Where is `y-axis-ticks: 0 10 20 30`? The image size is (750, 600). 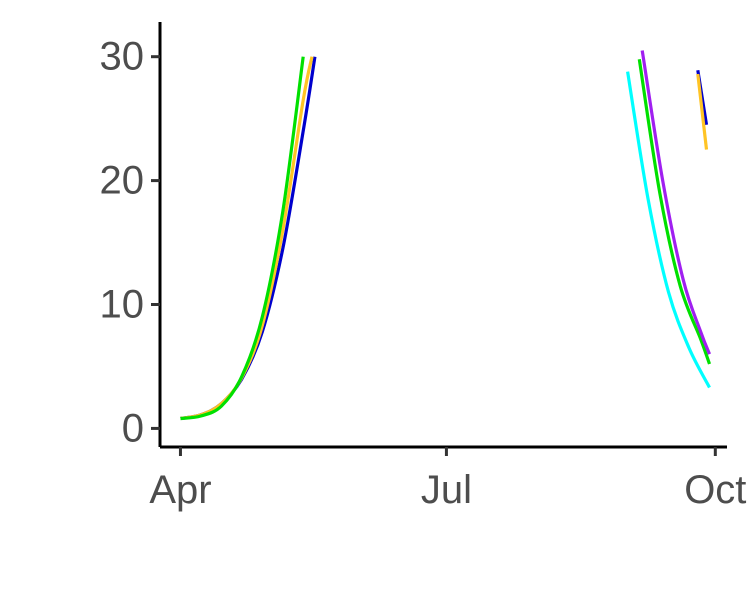
y-axis-ticks: 0 10 20 30 is located at coordinates (130, 242).